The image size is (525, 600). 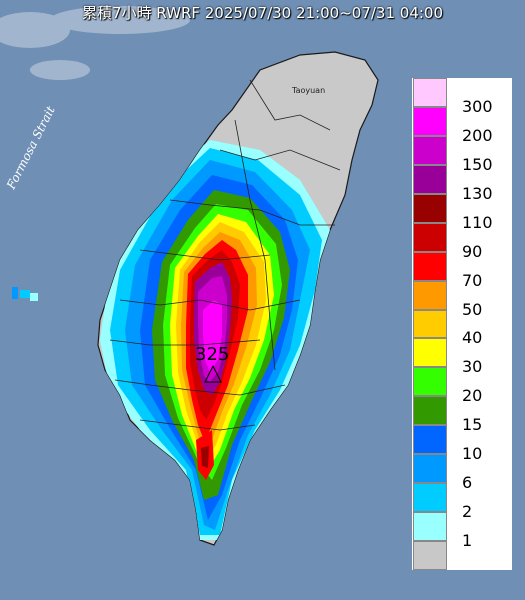 What do you see at coordinates (262, 13) in the screenshot?
I see `map-title: 累積7小時 RWRF 2025/07/30 21:00~07/31 04:00` at bounding box center [262, 13].